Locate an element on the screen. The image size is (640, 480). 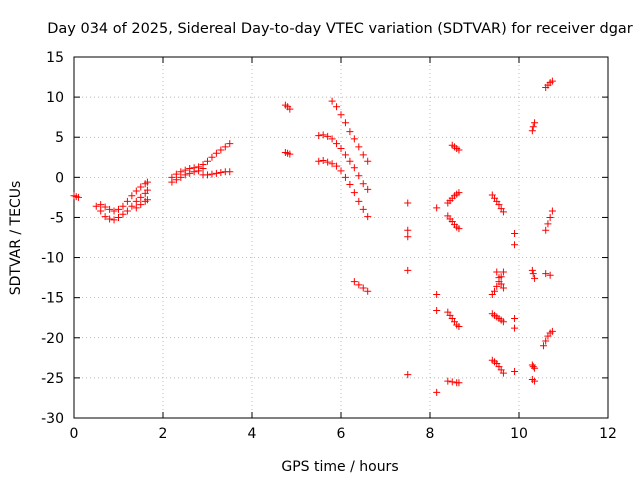
series-s15 is located at coordinates (408, 289).